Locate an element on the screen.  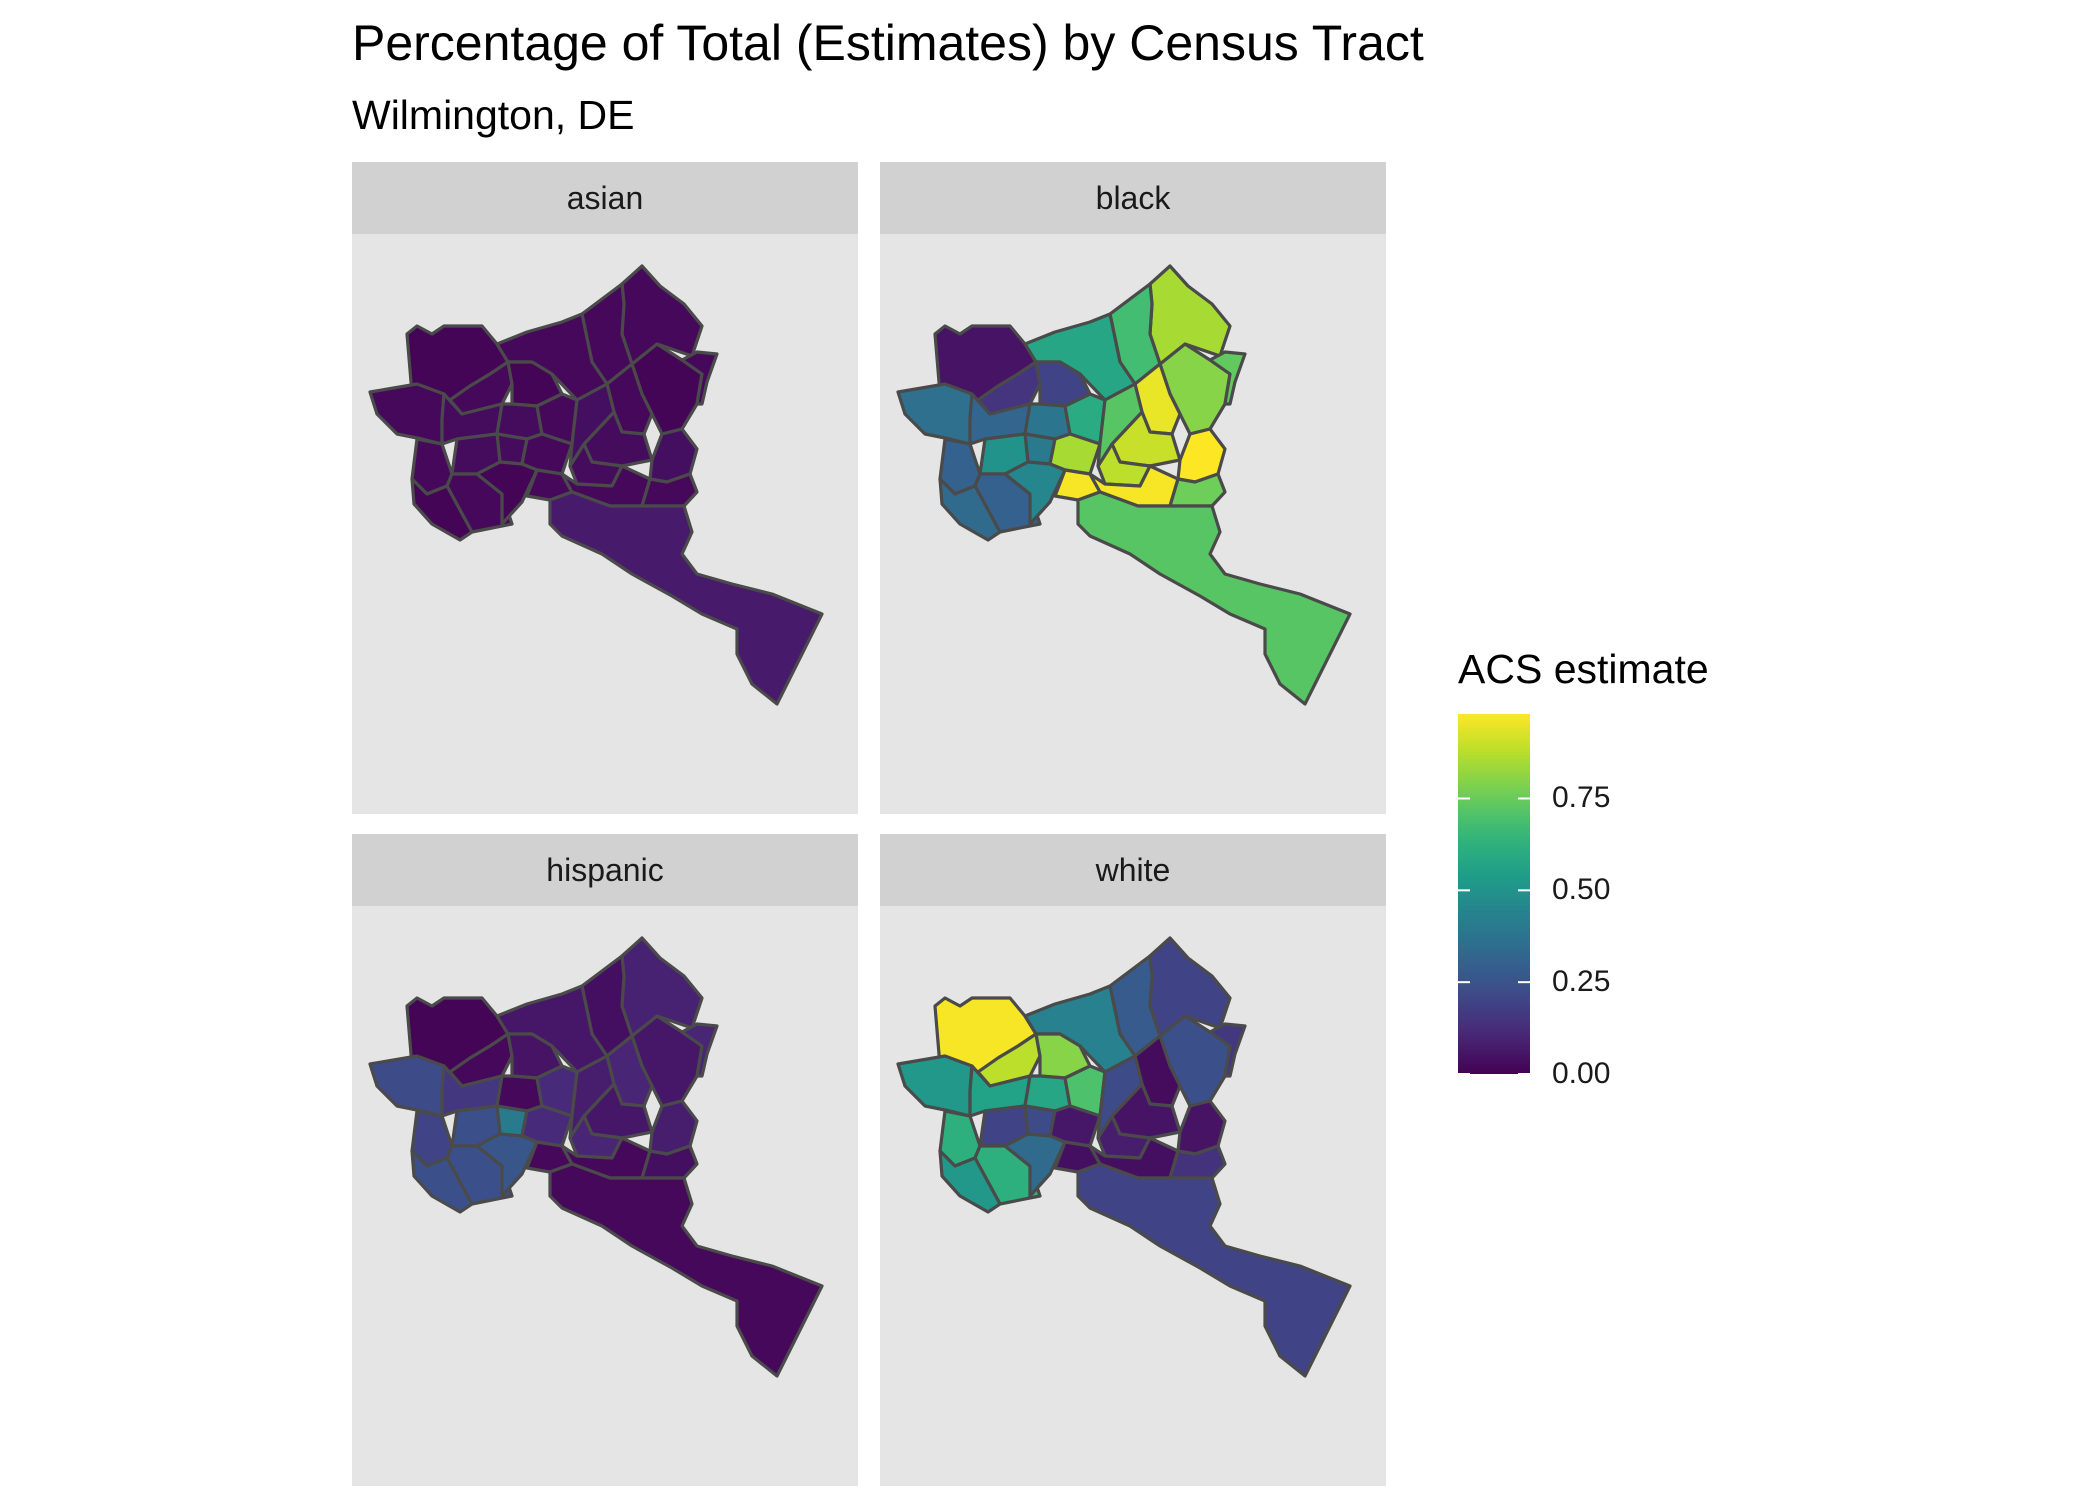
legend-colorbar is located at coordinates (1494, 894).